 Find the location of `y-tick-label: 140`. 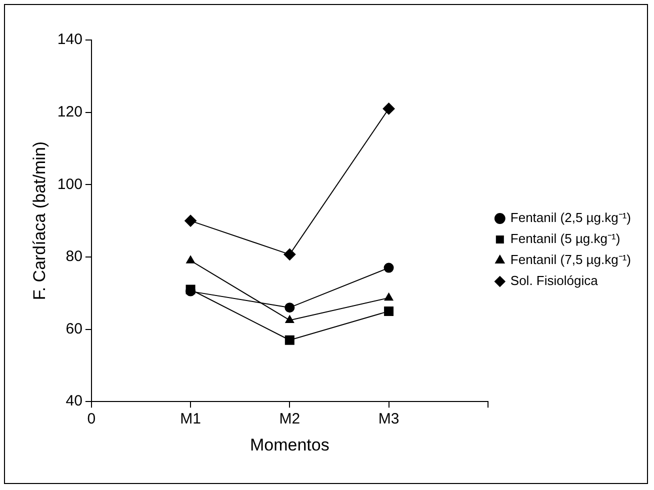

y-tick-label: 140 is located at coordinates (69, 39).